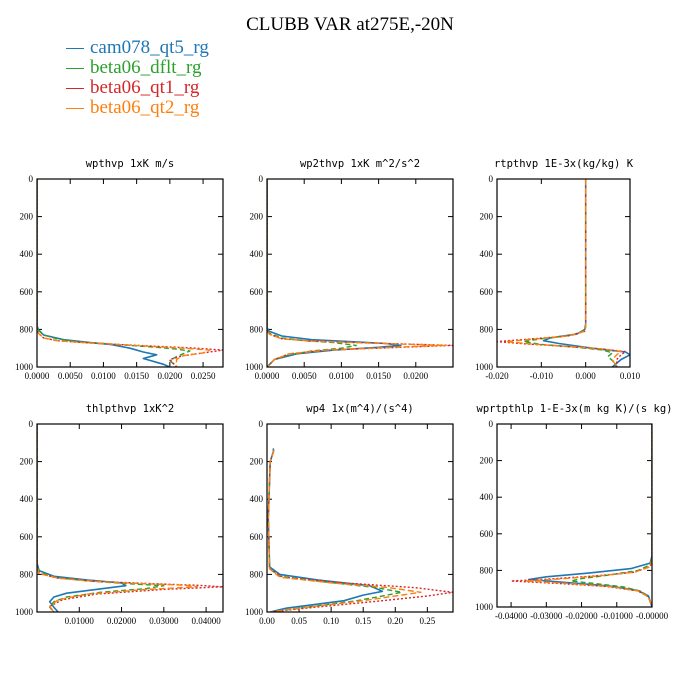 The height and width of the screenshot is (700, 700). I want to click on x-tick-label: 0.15, so click(363, 621).